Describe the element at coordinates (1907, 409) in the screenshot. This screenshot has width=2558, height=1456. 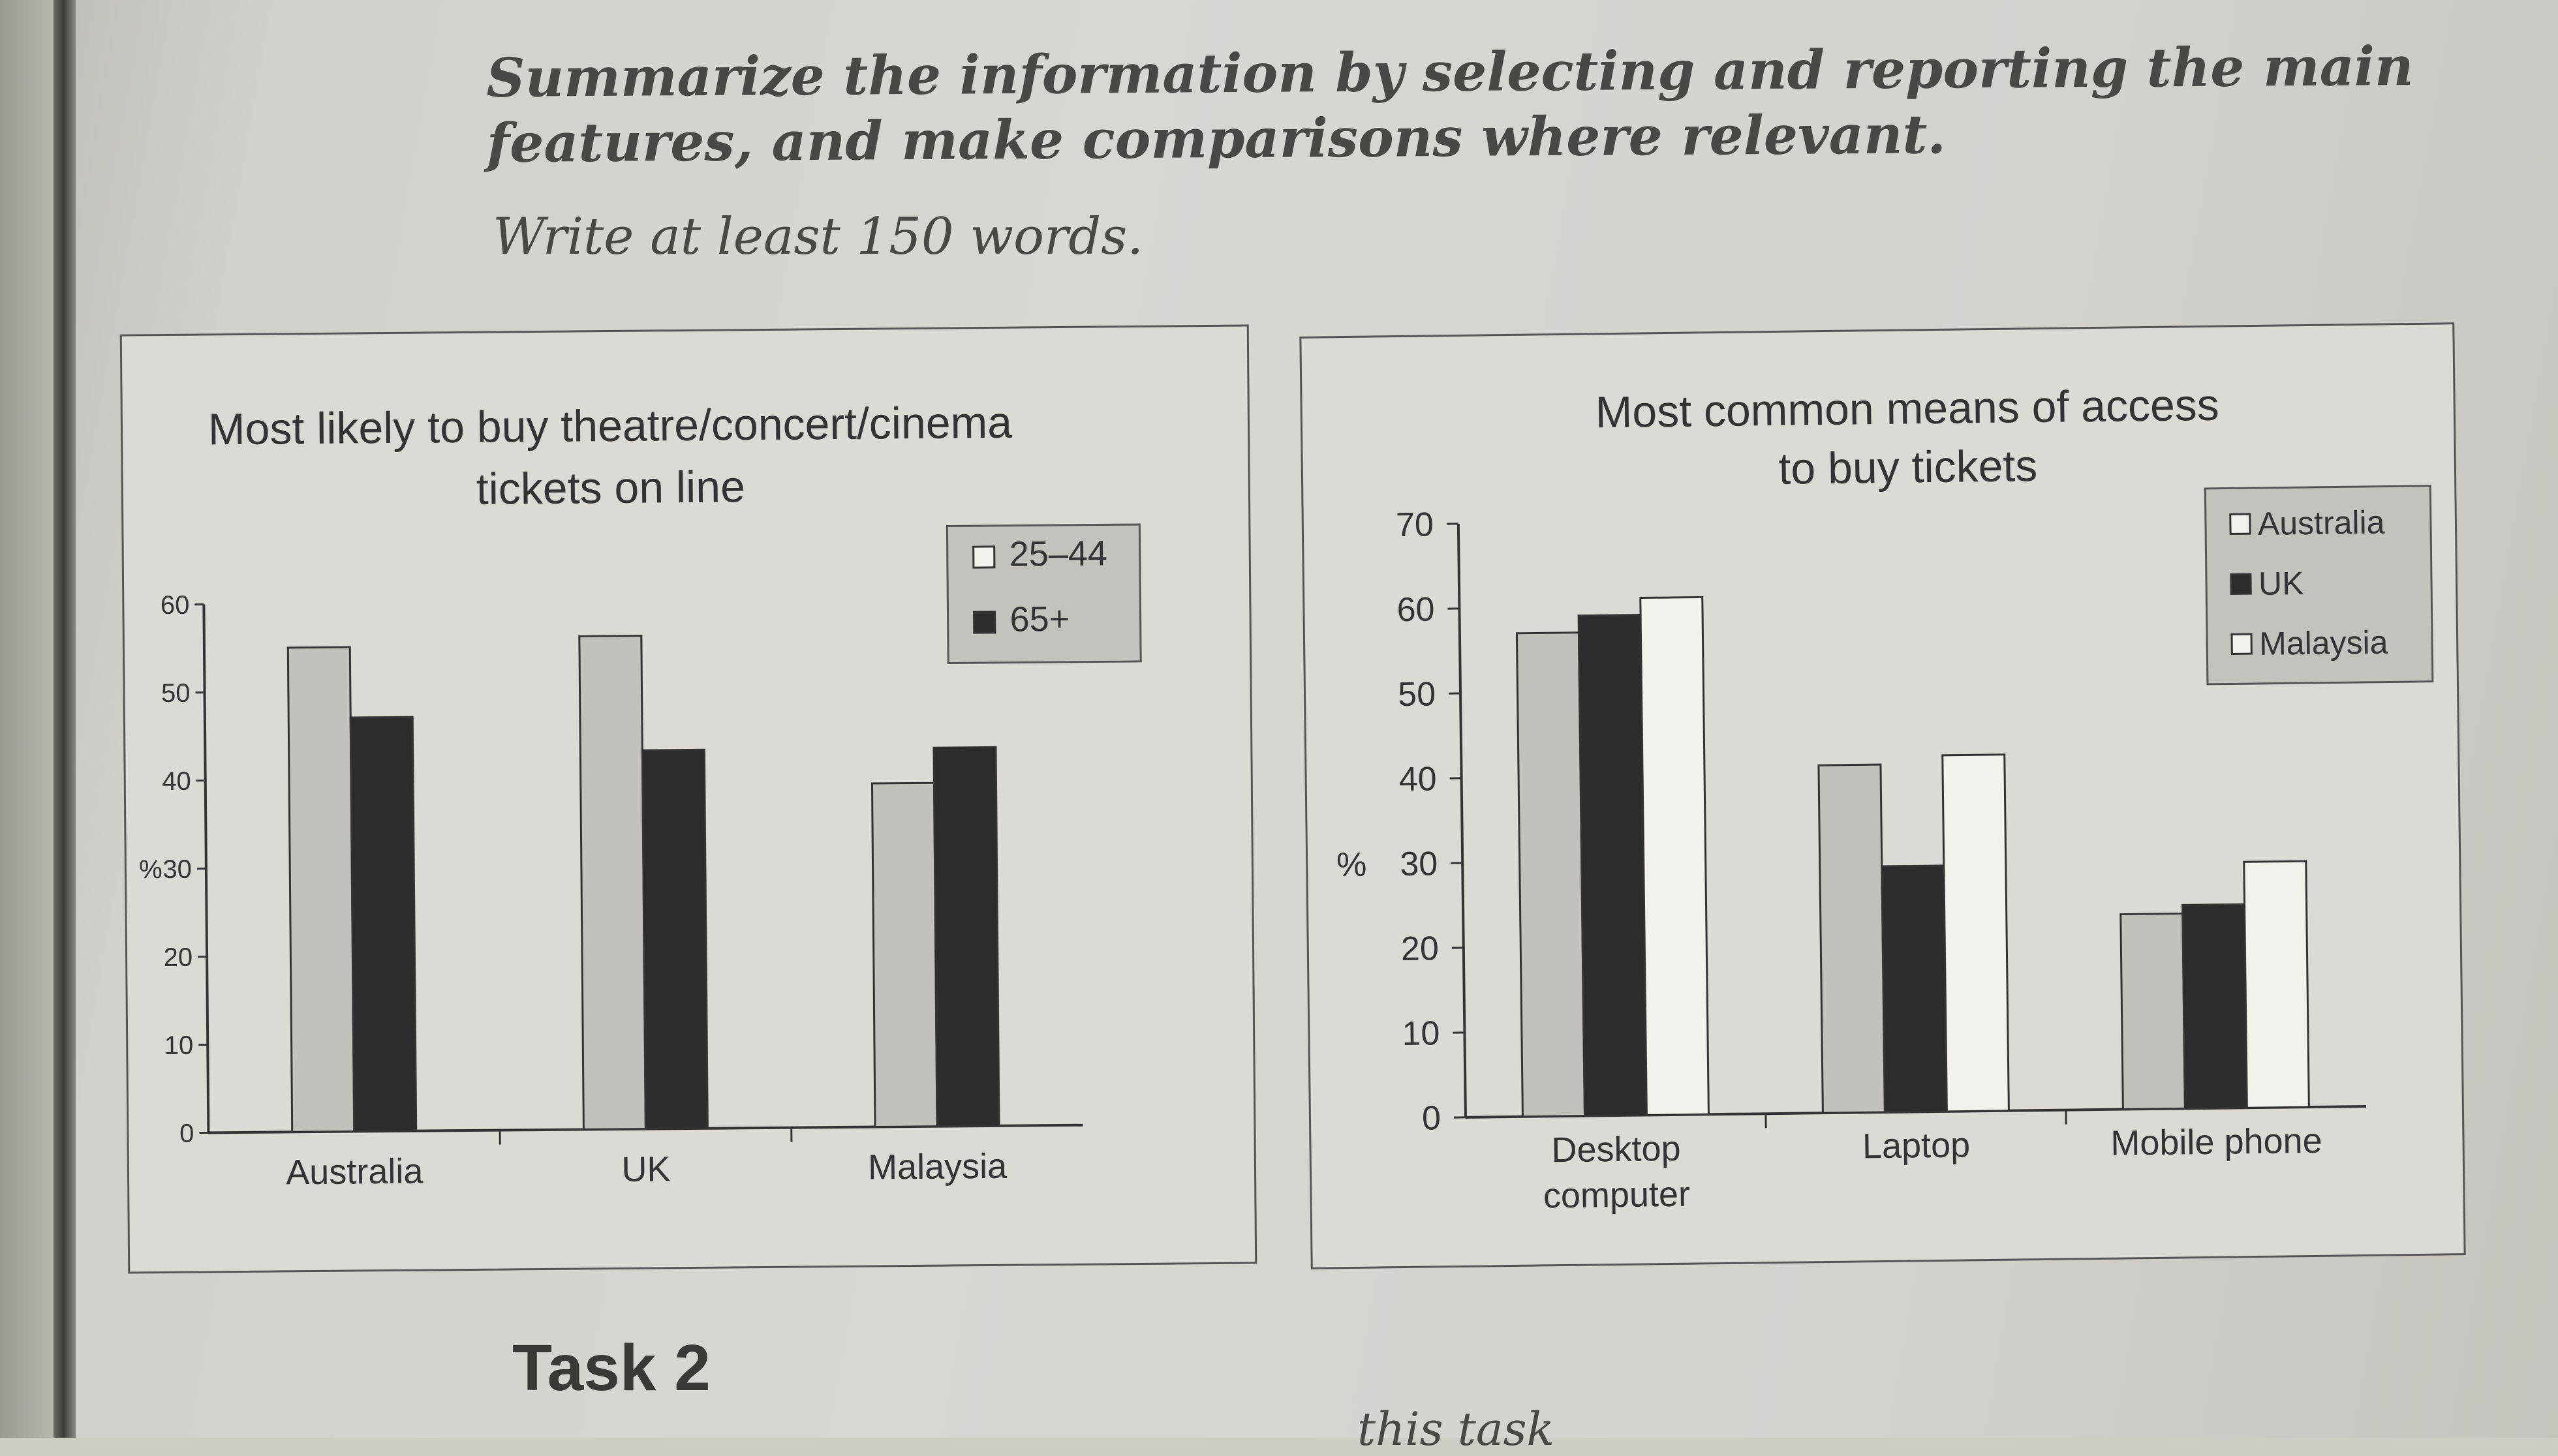
I see `chart-title-line: Most common means of access` at that location.